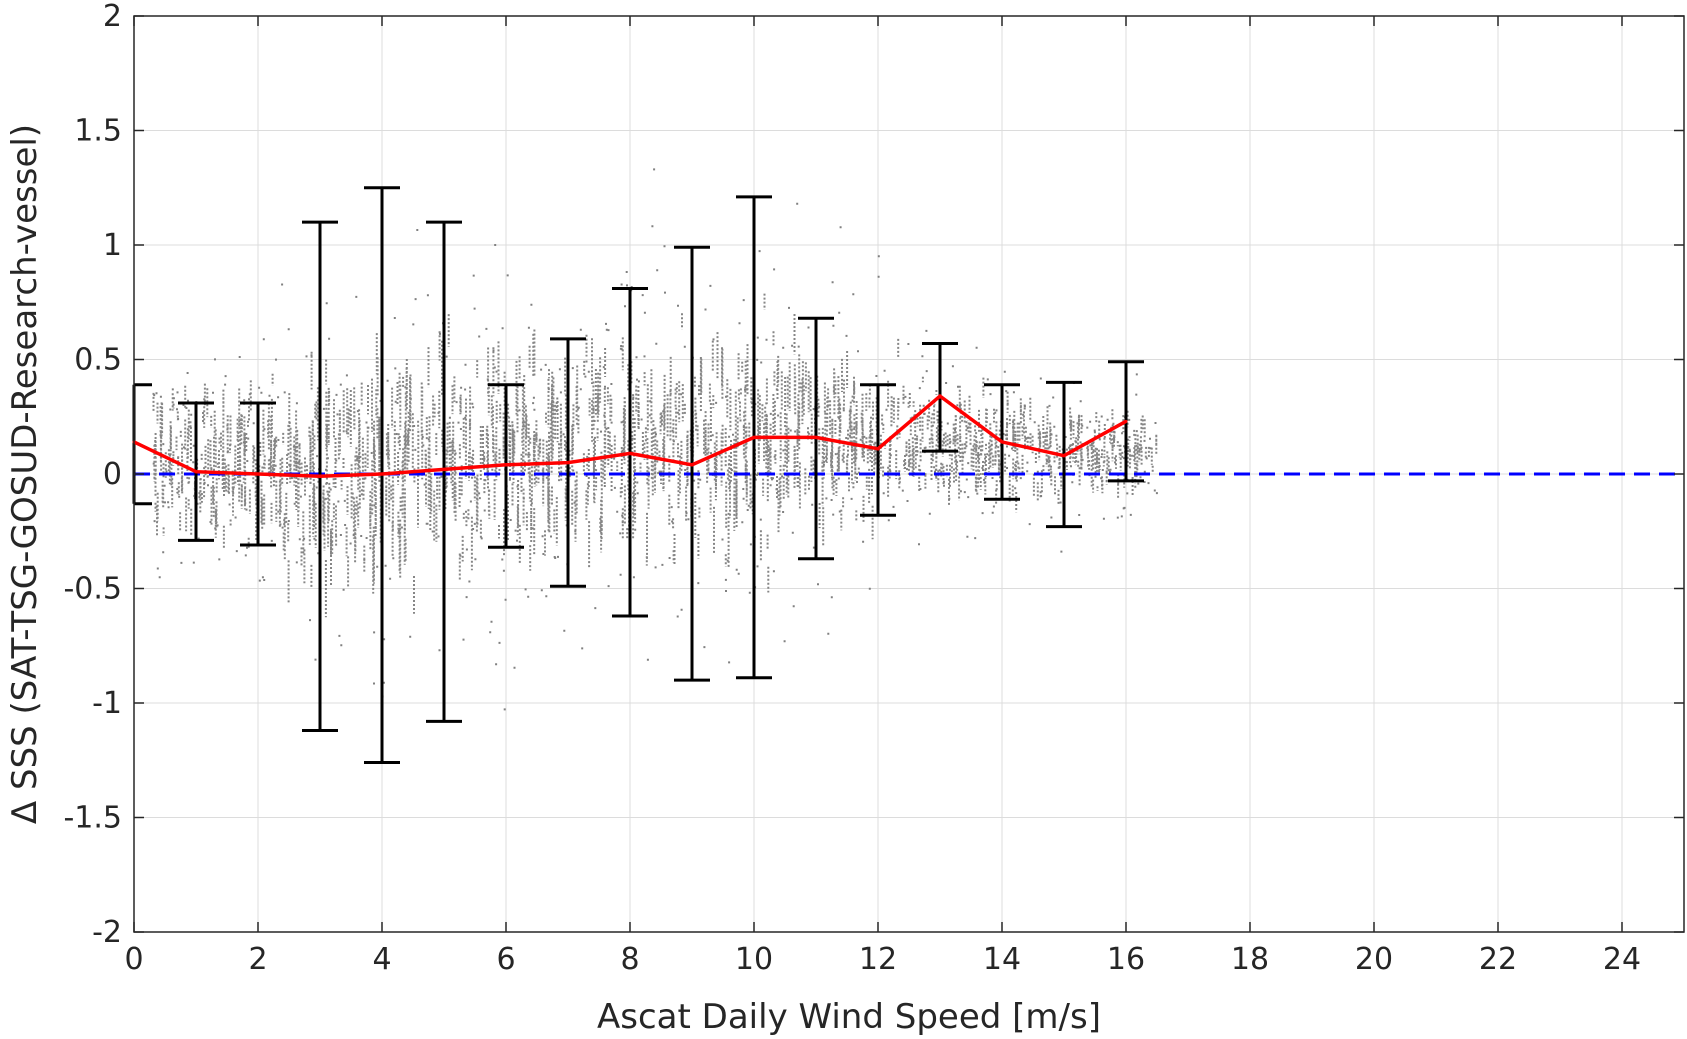  I want to click on y-tick-label: 0.5, so click(98, 360).